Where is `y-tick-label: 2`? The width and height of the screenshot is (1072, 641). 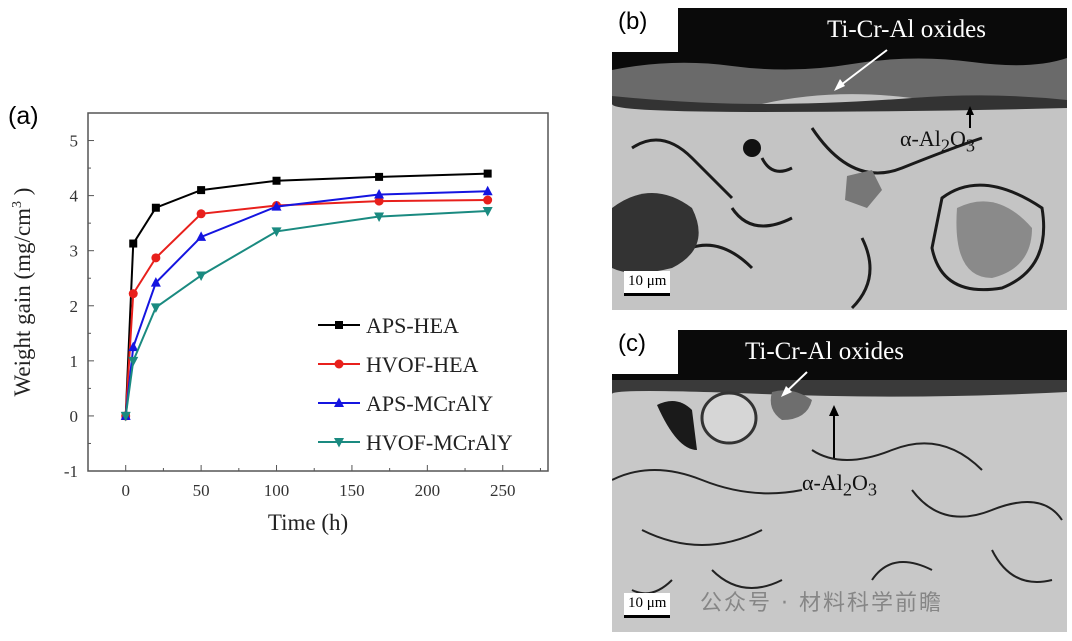
y-tick-label: 2 is located at coordinates (74, 306).